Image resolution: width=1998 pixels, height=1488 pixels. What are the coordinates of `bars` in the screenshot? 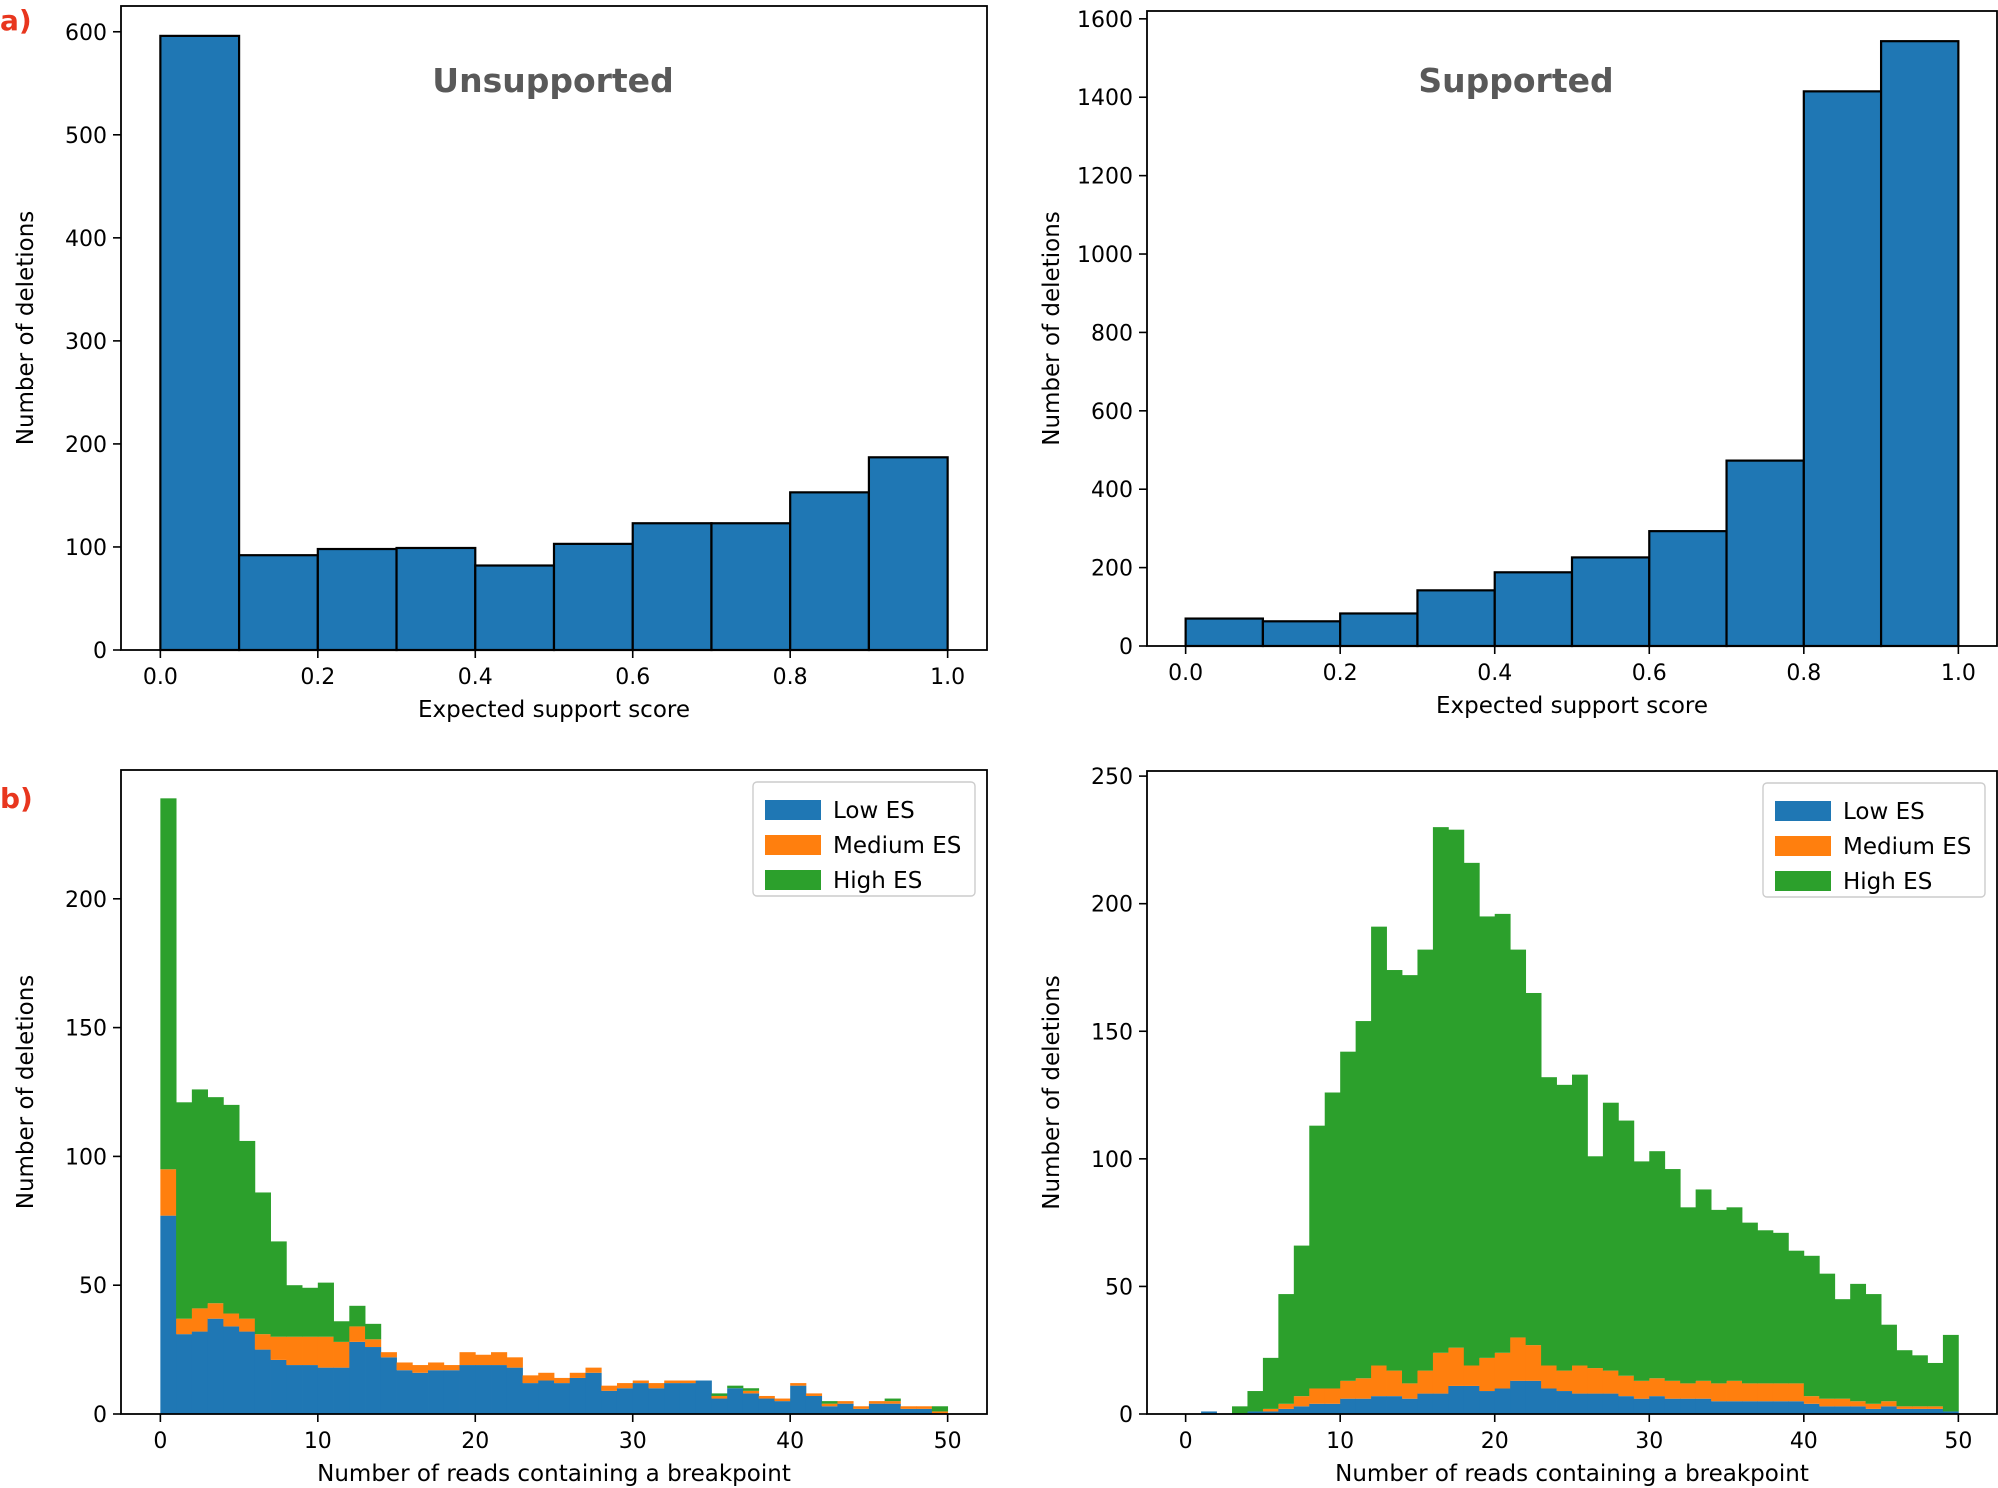 It's located at (1580, 1120).